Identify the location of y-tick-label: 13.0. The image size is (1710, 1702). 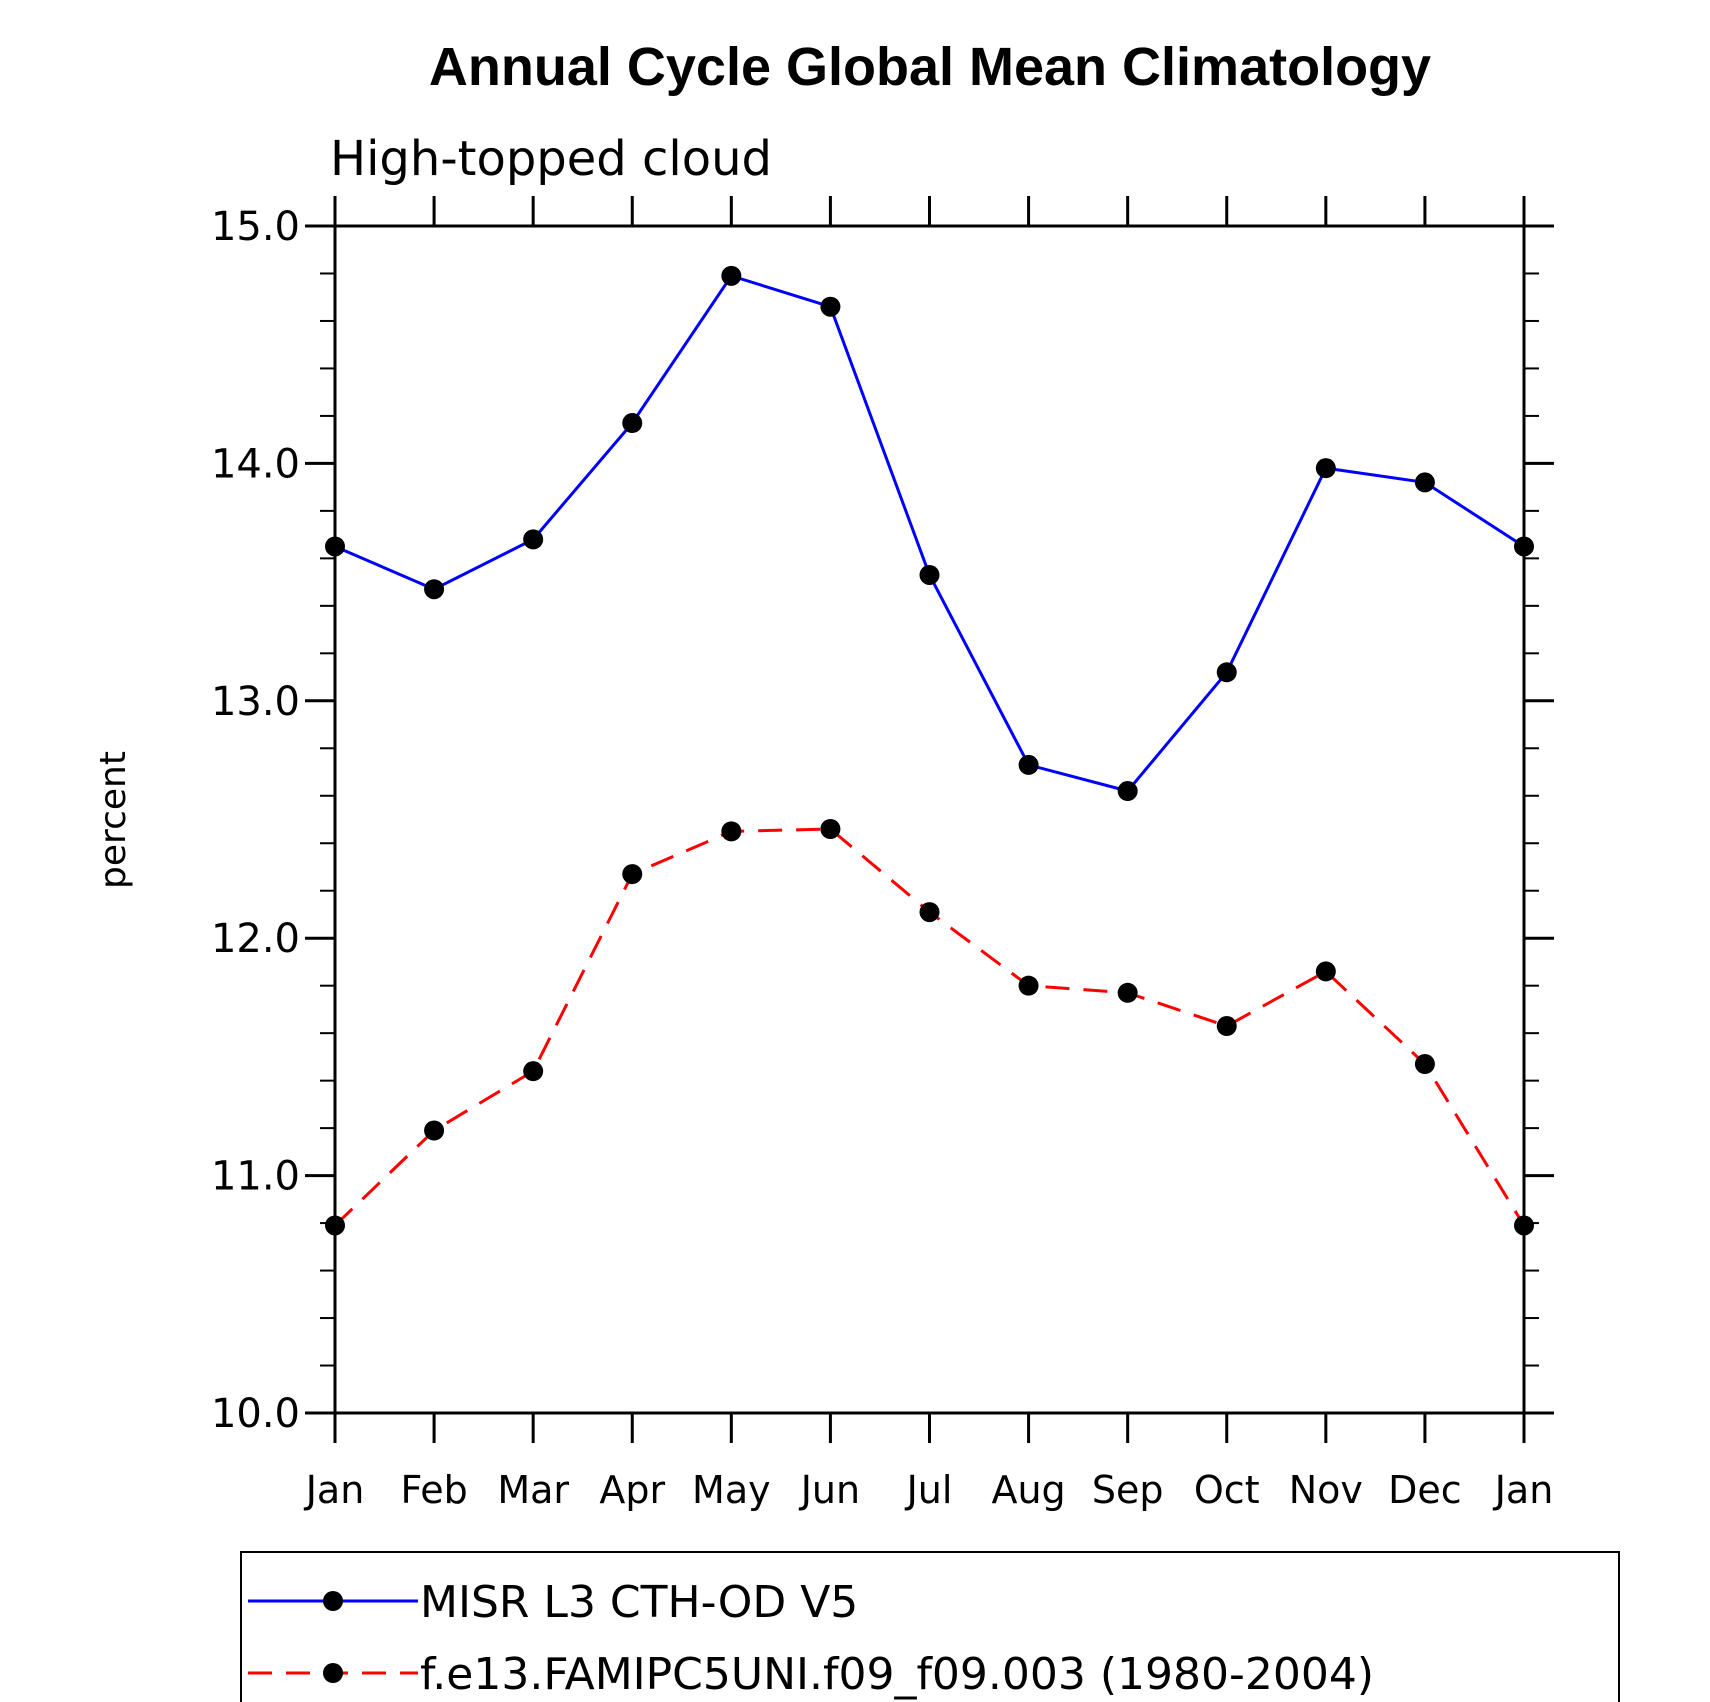
(255, 702).